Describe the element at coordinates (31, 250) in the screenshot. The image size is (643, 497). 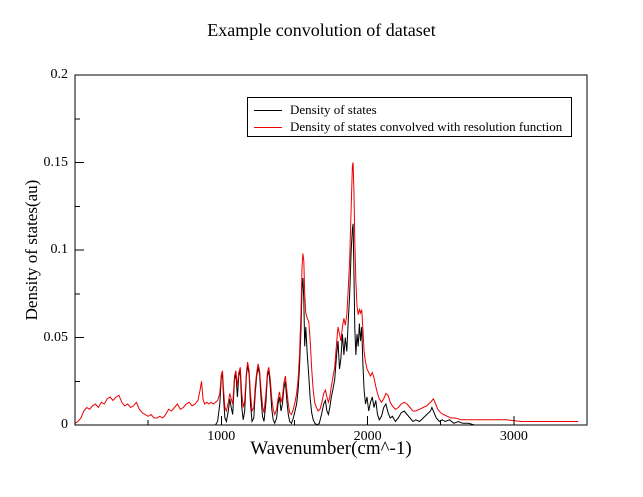
I see `y-axis-label: Density of states(au)` at that location.